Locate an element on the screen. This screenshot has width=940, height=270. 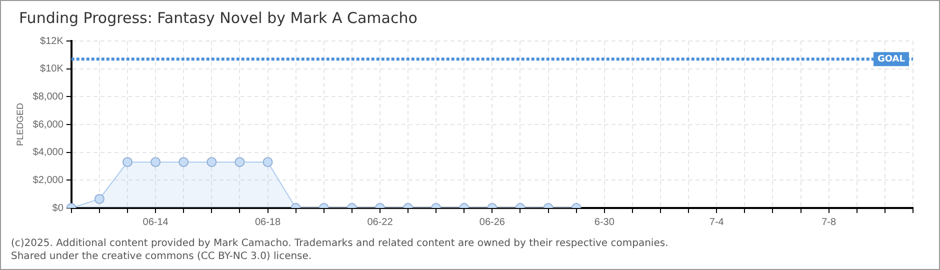
y-tick-label: $8,000 is located at coordinates (48, 96).